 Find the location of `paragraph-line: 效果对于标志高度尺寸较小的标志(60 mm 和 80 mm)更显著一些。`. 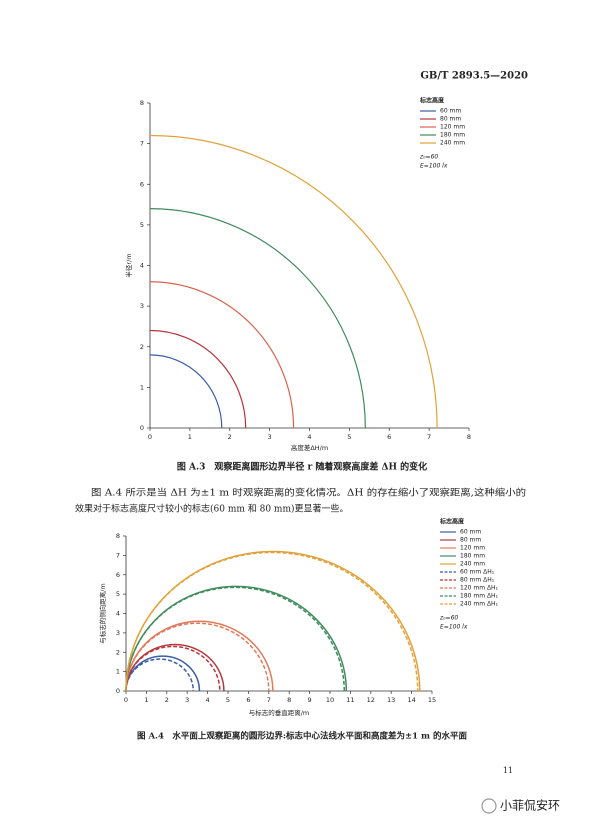

paragraph-line: 效果对于标志高度尺寸较小的标志(60 mm 和 80 mm)更显著一些。 is located at coordinates (212, 509).